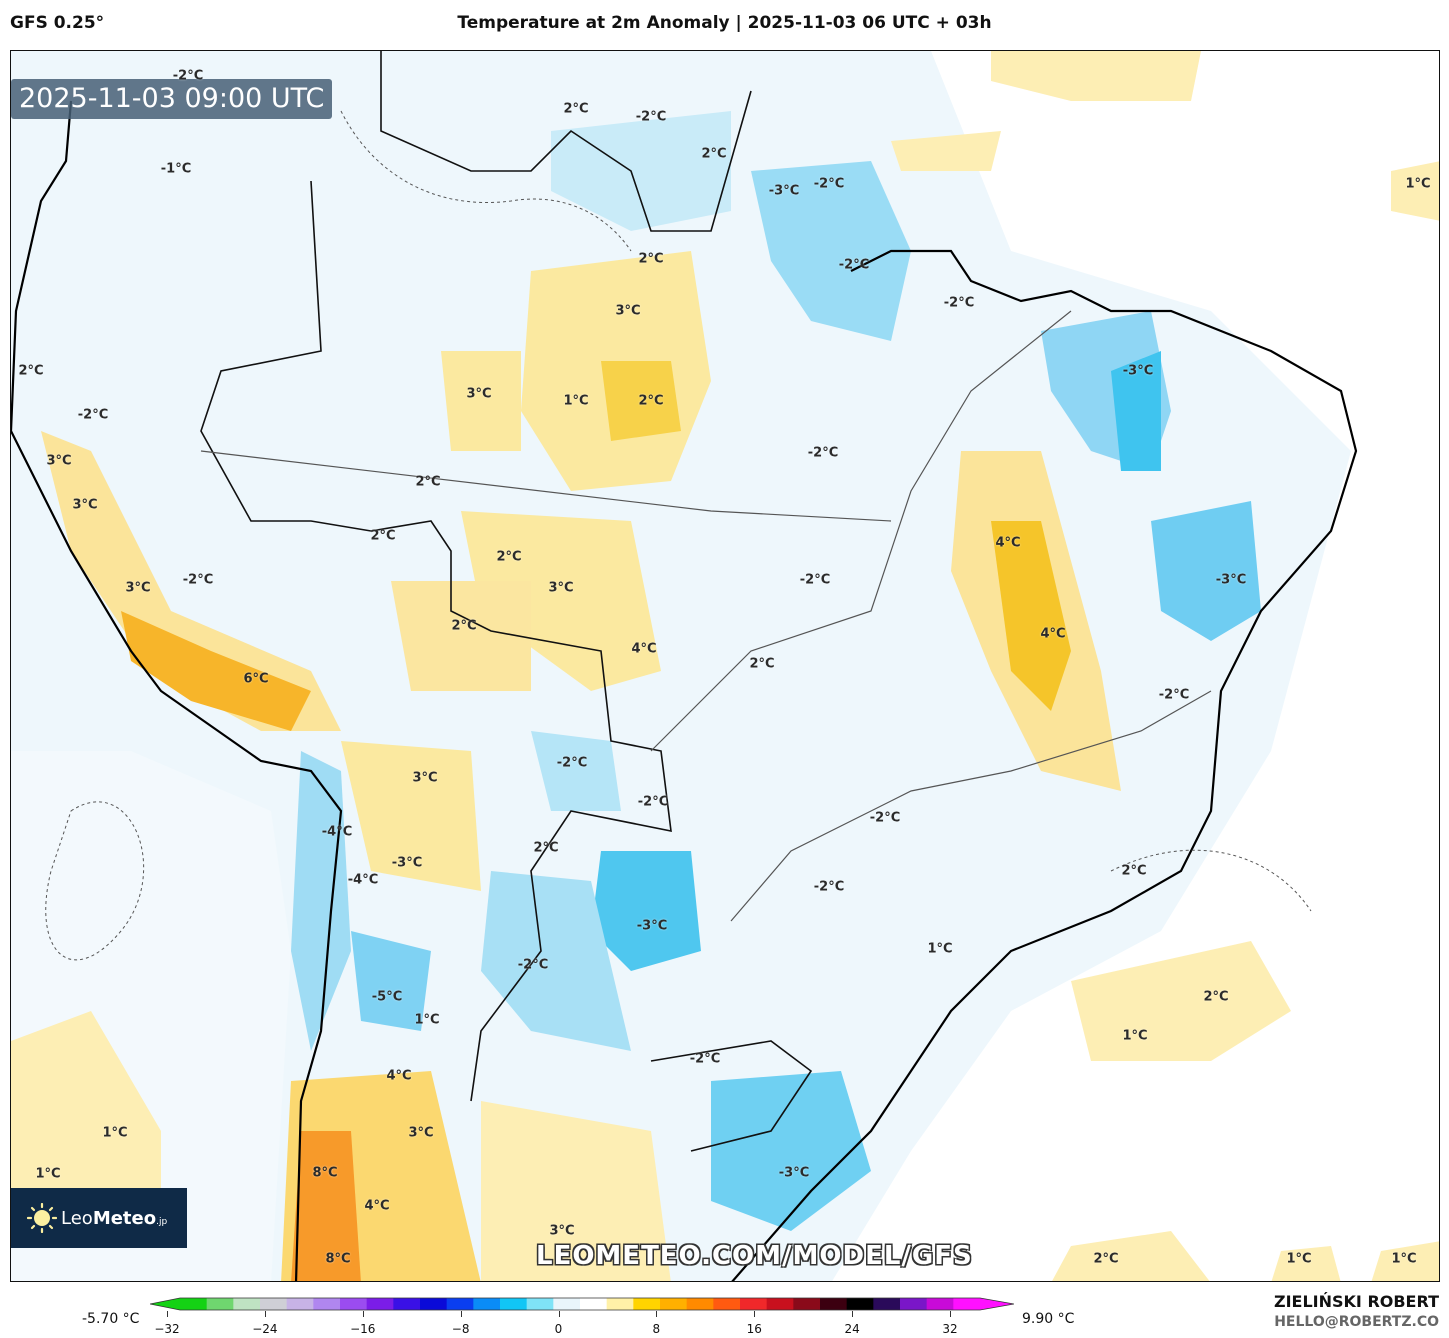 The width and height of the screenshot is (1449, 1338). Describe the element at coordinates (387, 997) in the screenshot. I see `contour-label: -5°C` at that location.